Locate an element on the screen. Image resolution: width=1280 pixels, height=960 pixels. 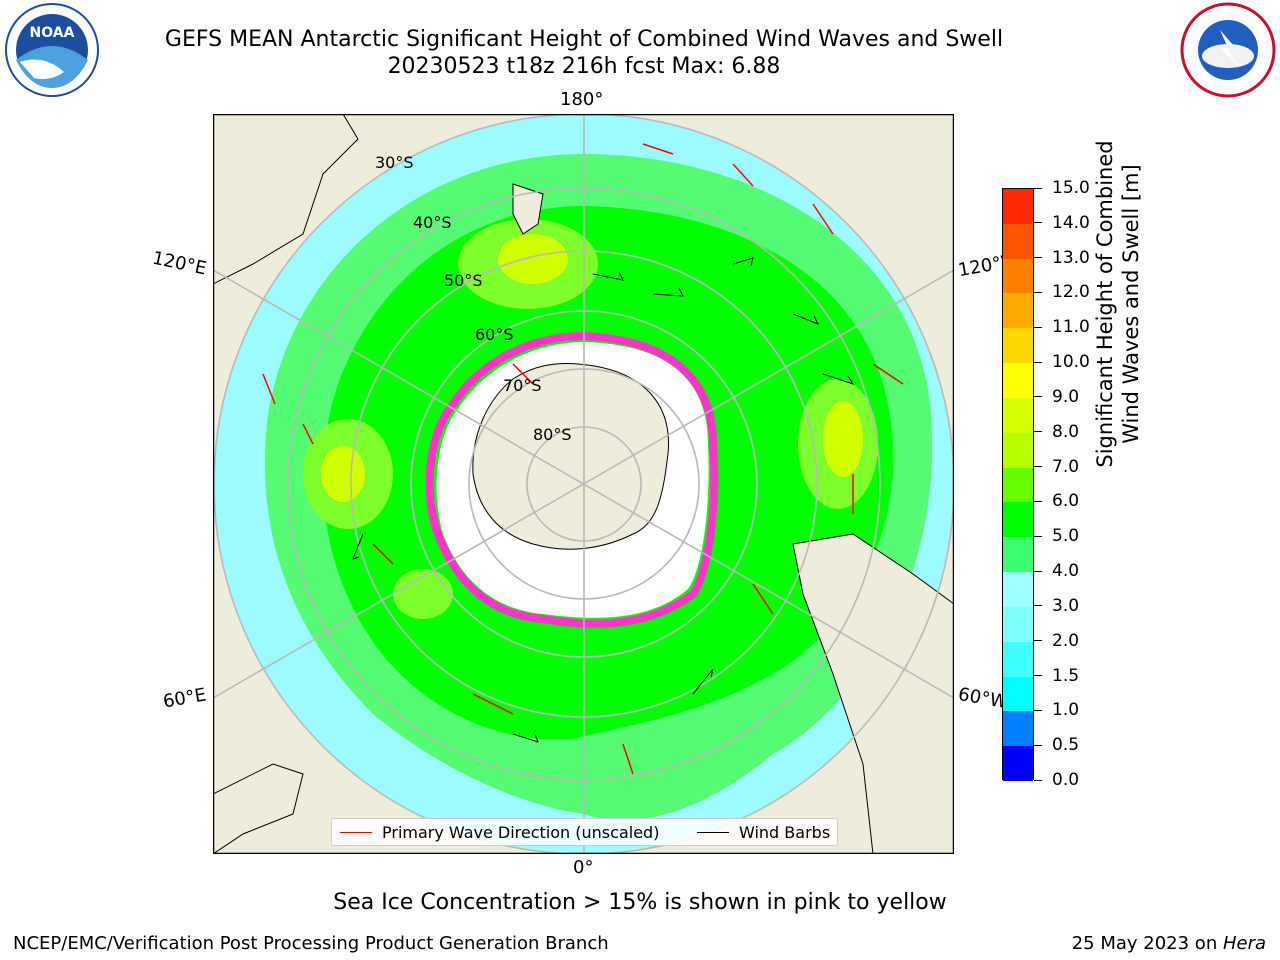
lon-label-180: 180° is located at coordinates (582, 99).